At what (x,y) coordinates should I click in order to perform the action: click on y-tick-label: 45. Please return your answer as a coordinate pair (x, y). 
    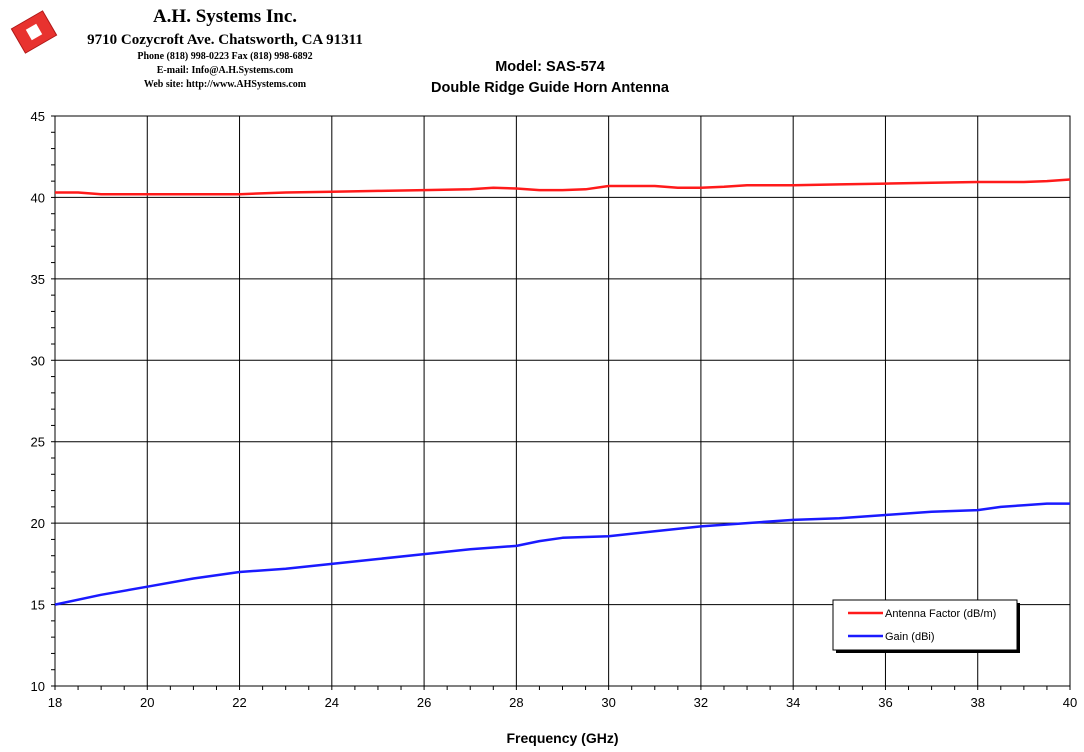
    Looking at the image, I should click on (38, 116).